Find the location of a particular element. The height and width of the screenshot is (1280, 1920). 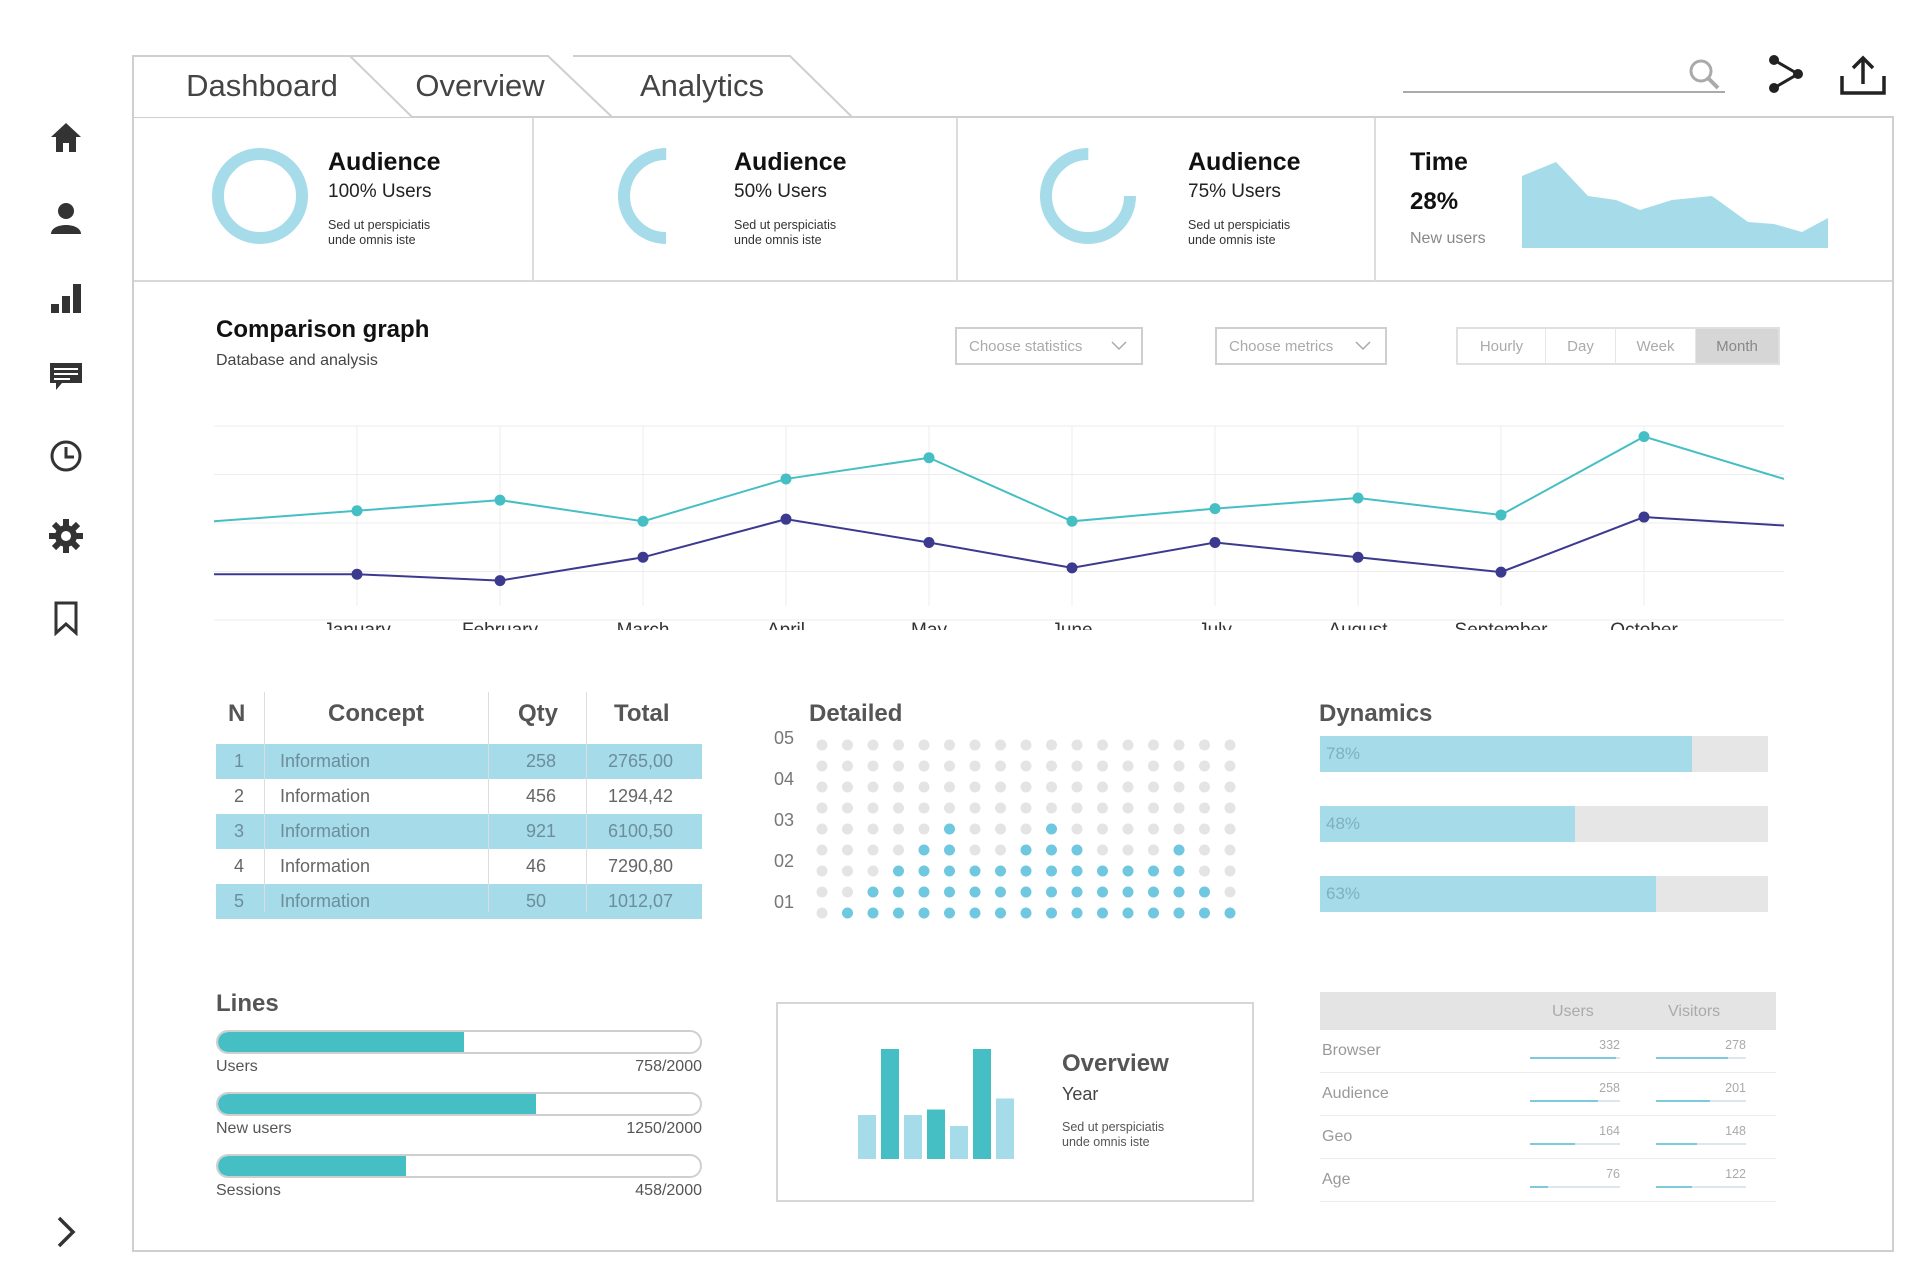

tab-bar: Dashboard Overview Analytics is located at coordinates (502, 86).